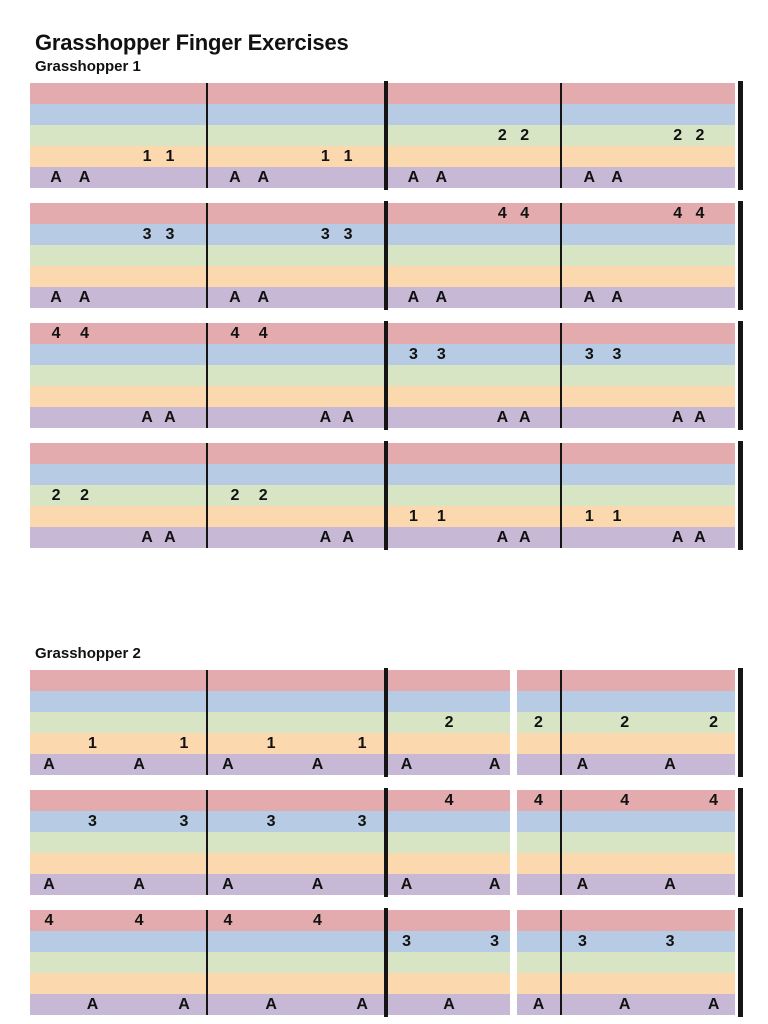 The width and height of the screenshot is (768, 1024). What do you see at coordinates (192, 42) in the screenshot?
I see `page-title: Grasshopper Finger Exercises` at bounding box center [192, 42].